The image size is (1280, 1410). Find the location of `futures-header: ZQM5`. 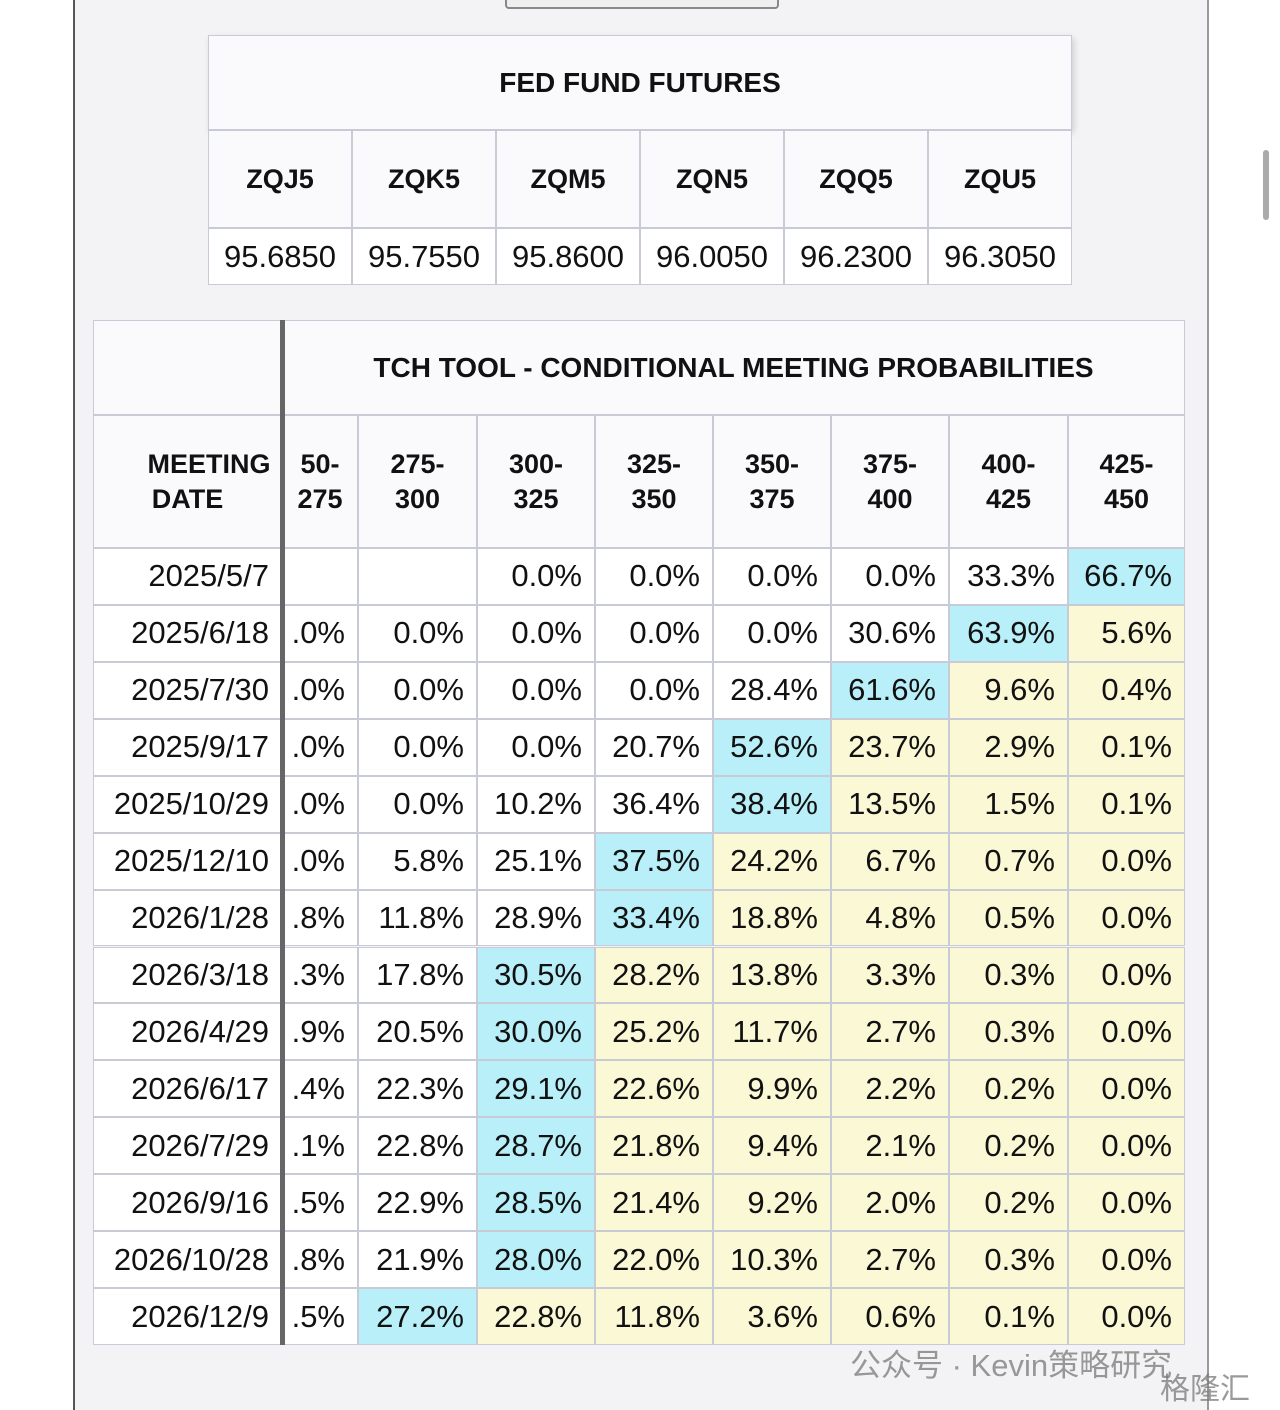

futures-header: ZQM5 is located at coordinates (568, 179).